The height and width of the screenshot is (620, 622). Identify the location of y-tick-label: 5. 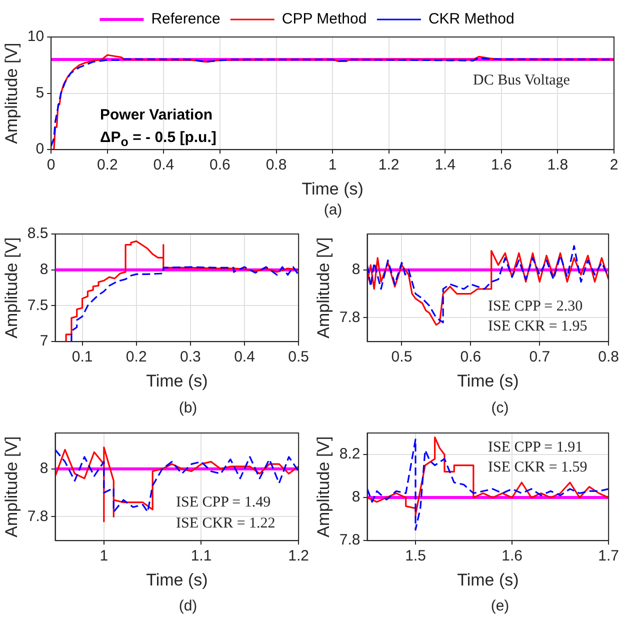
(40, 93).